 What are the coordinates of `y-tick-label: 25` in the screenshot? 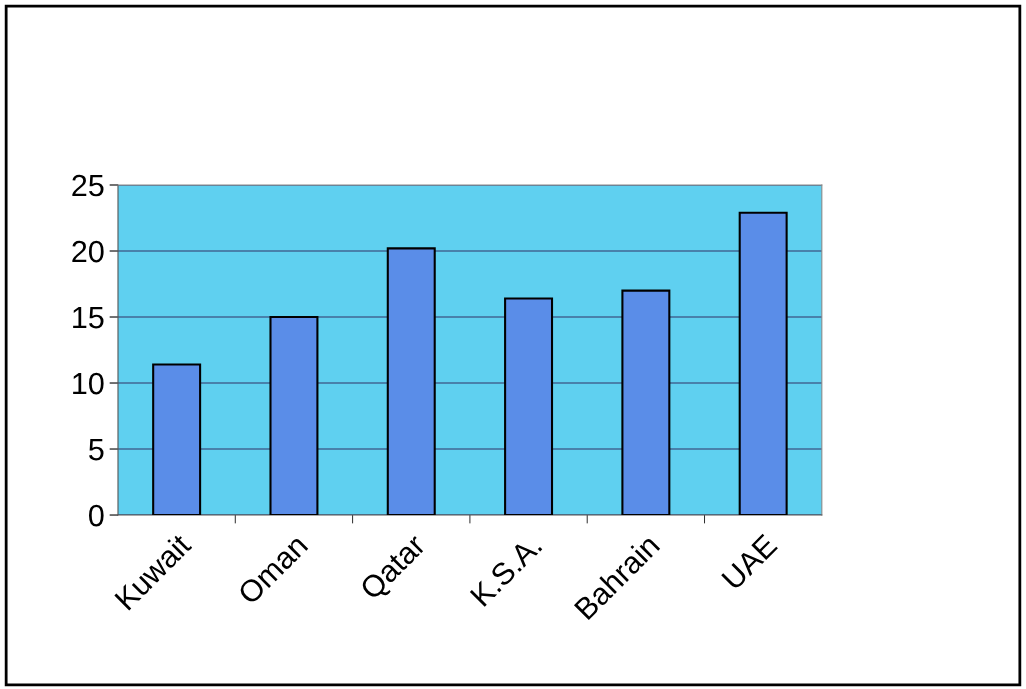 It's located at (88, 185).